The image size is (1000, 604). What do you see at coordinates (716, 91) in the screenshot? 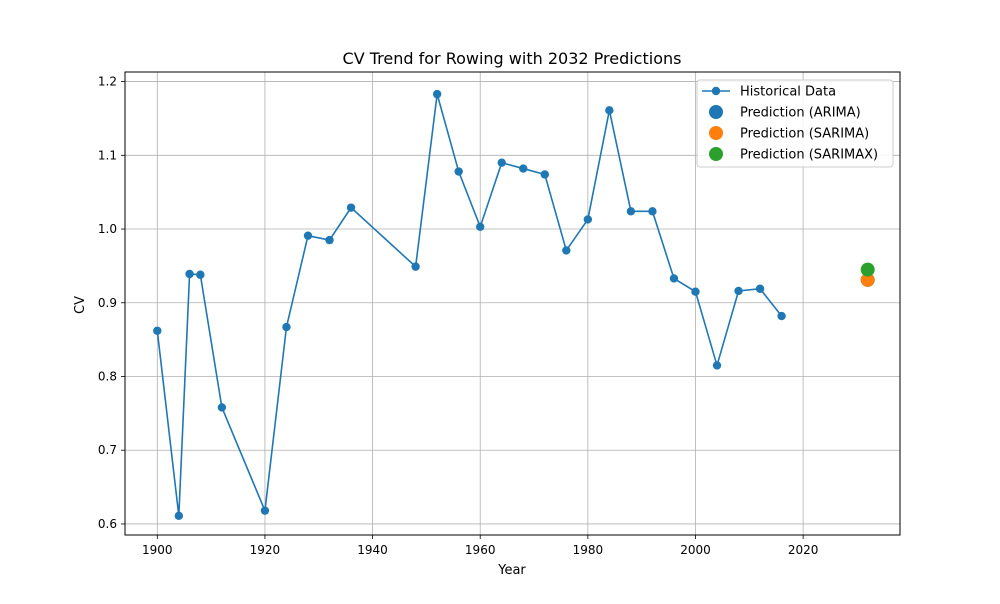
I see `legend-marker-historical-data` at bounding box center [716, 91].